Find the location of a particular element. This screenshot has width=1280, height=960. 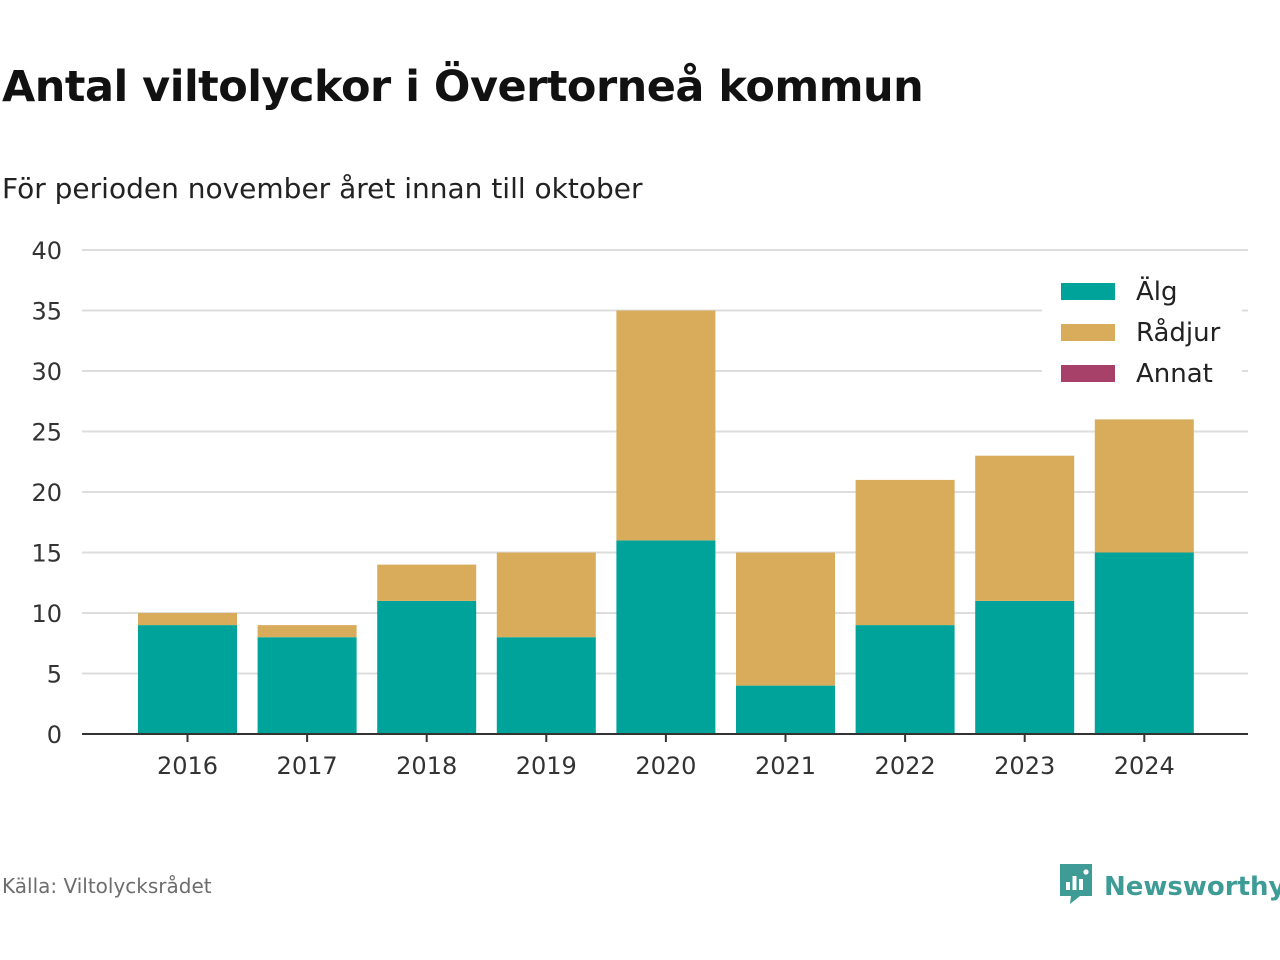

x-tick-label: 2023 is located at coordinates (1024, 766).